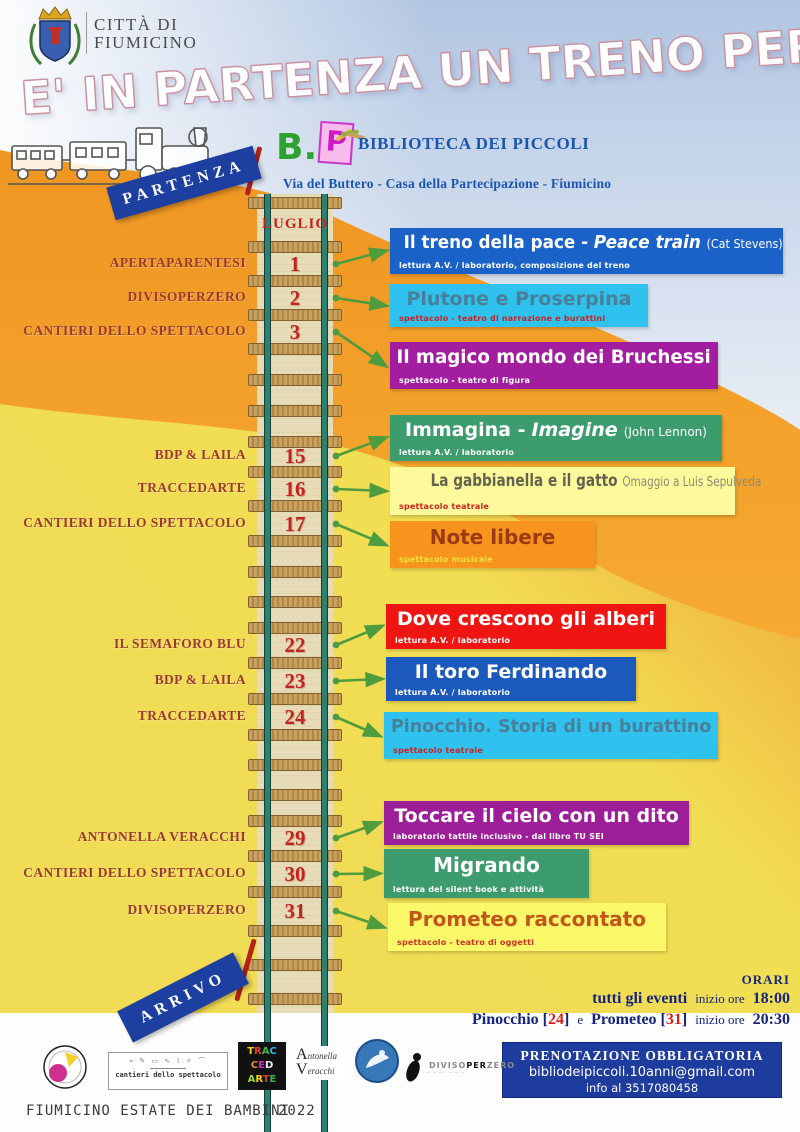 The image size is (800, 1132). What do you see at coordinates (65, 1067) in the screenshot?
I see `apertaparentesi-logo` at bounding box center [65, 1067].